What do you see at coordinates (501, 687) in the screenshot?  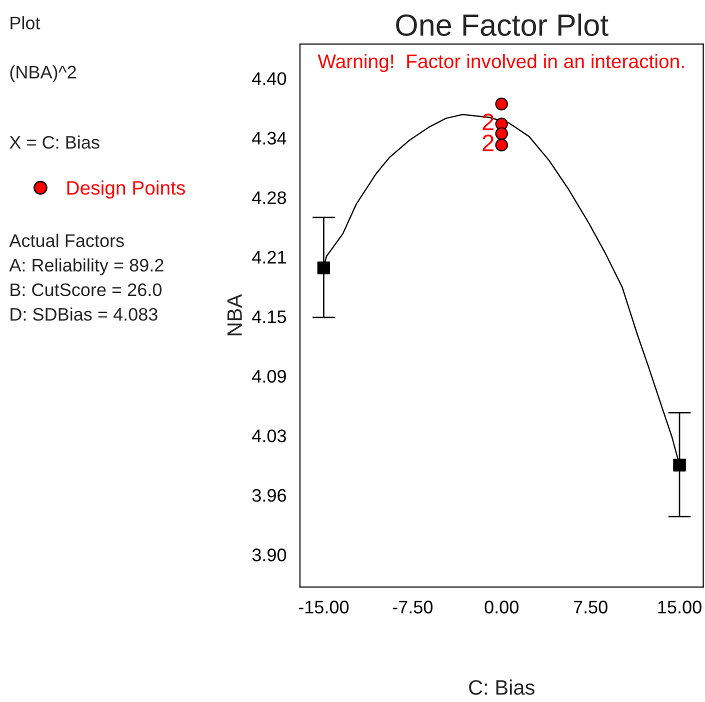 I see `x-axis-title: C: Bias` at bounding box center [501, 687].